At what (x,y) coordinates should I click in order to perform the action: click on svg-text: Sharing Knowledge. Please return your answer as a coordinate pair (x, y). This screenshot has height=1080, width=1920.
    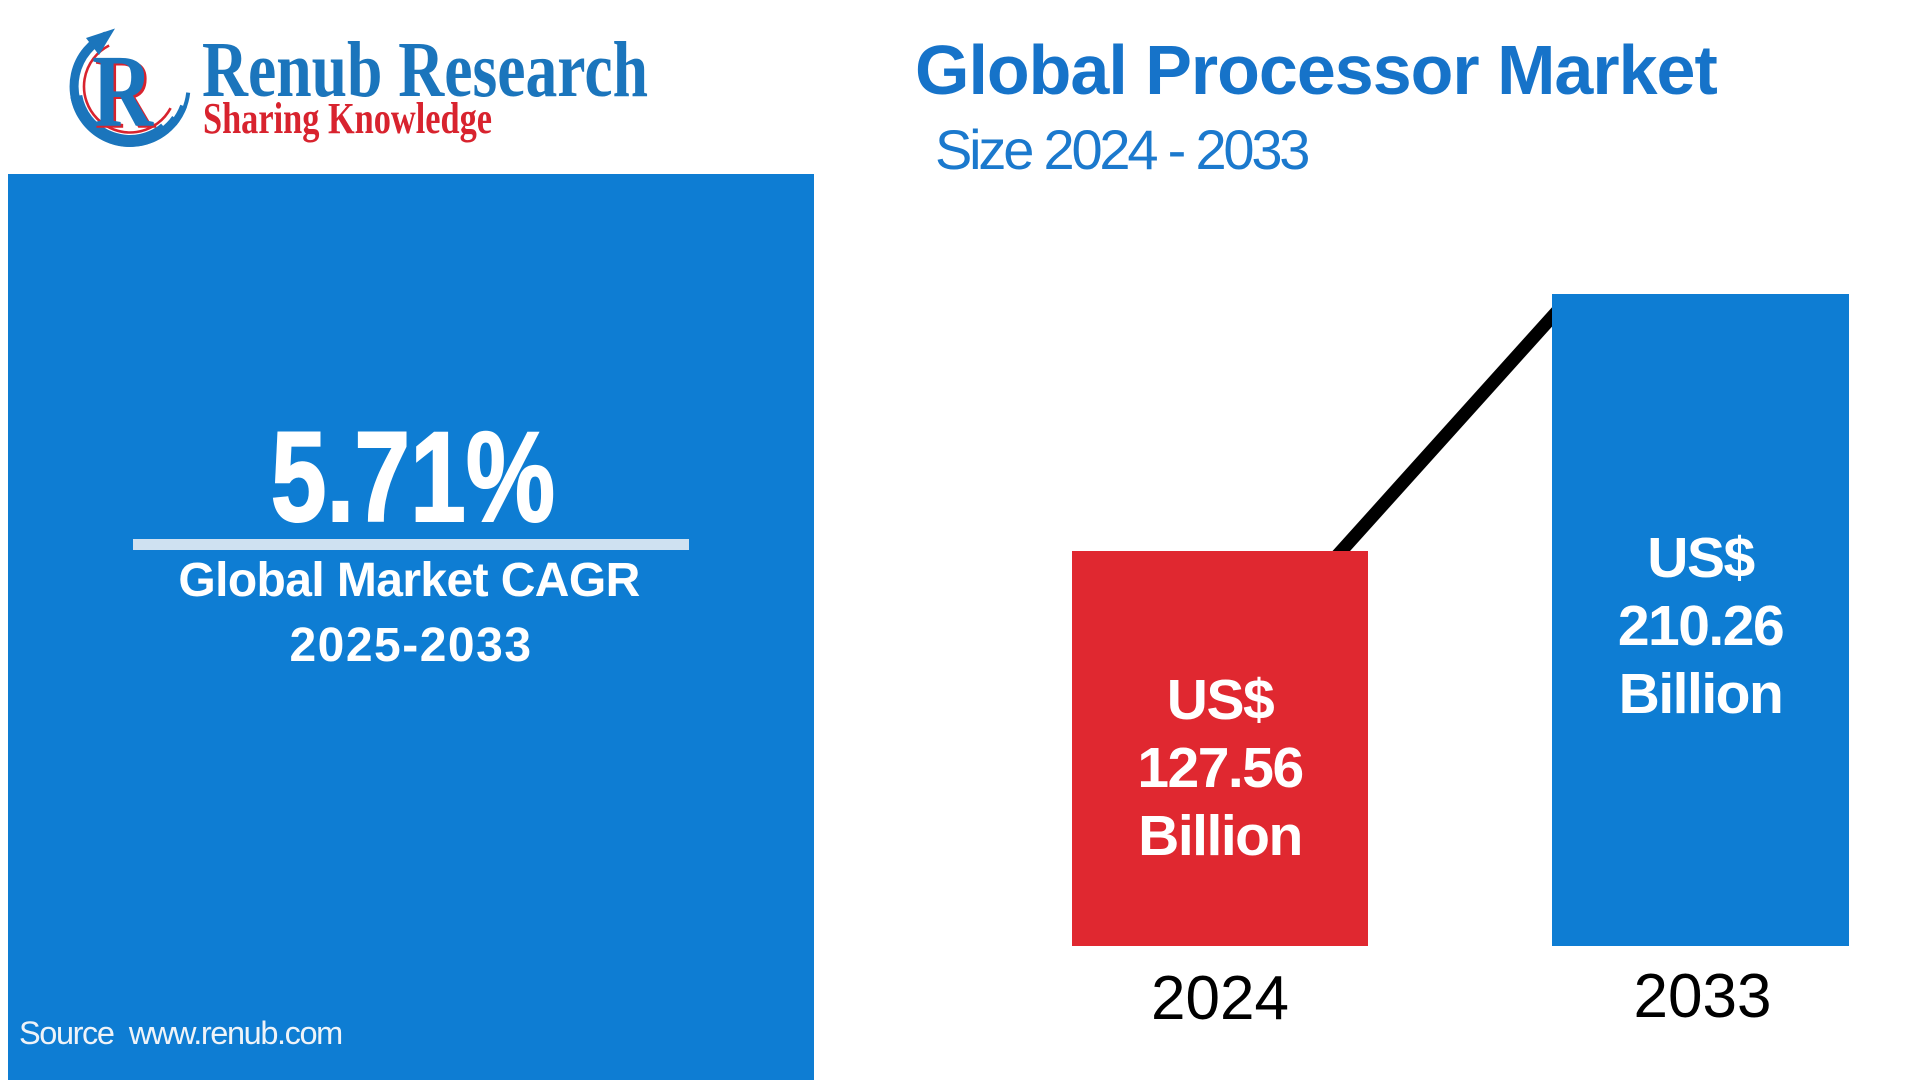
    Looking at the image, I should click on (347, 118).